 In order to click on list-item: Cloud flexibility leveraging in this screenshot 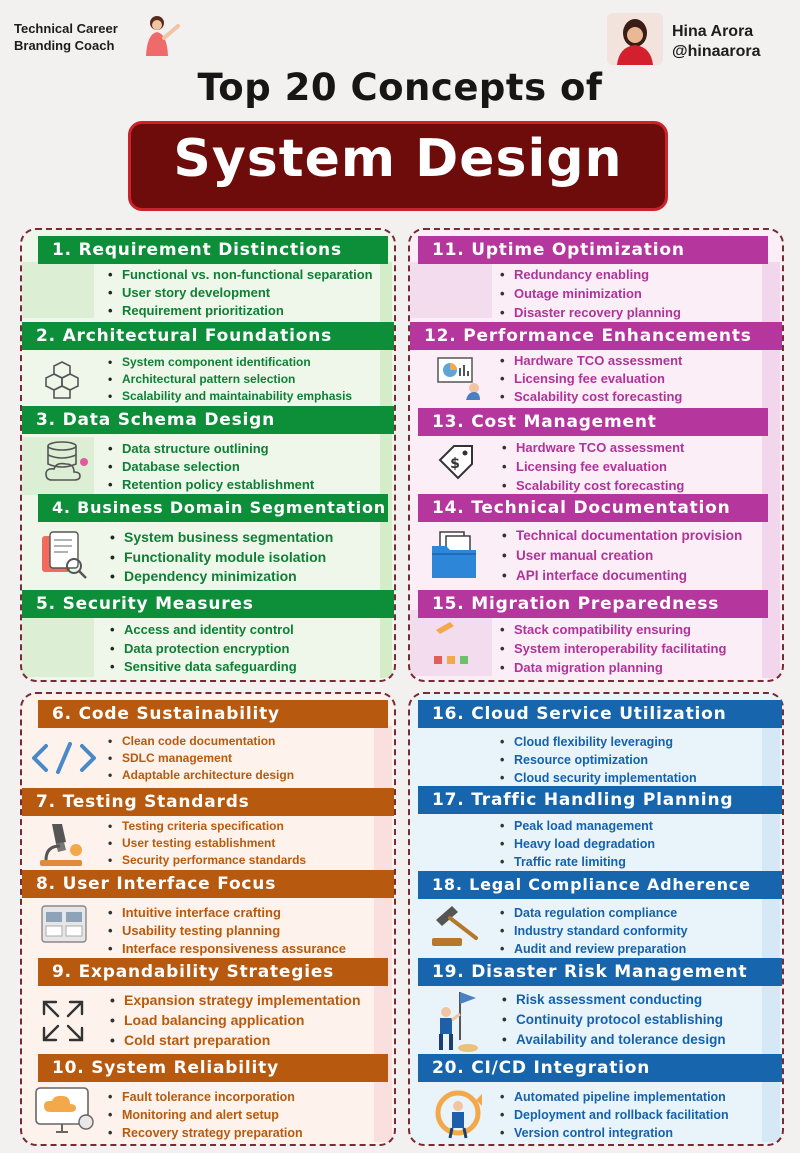, I will do `click(598, 742)`.